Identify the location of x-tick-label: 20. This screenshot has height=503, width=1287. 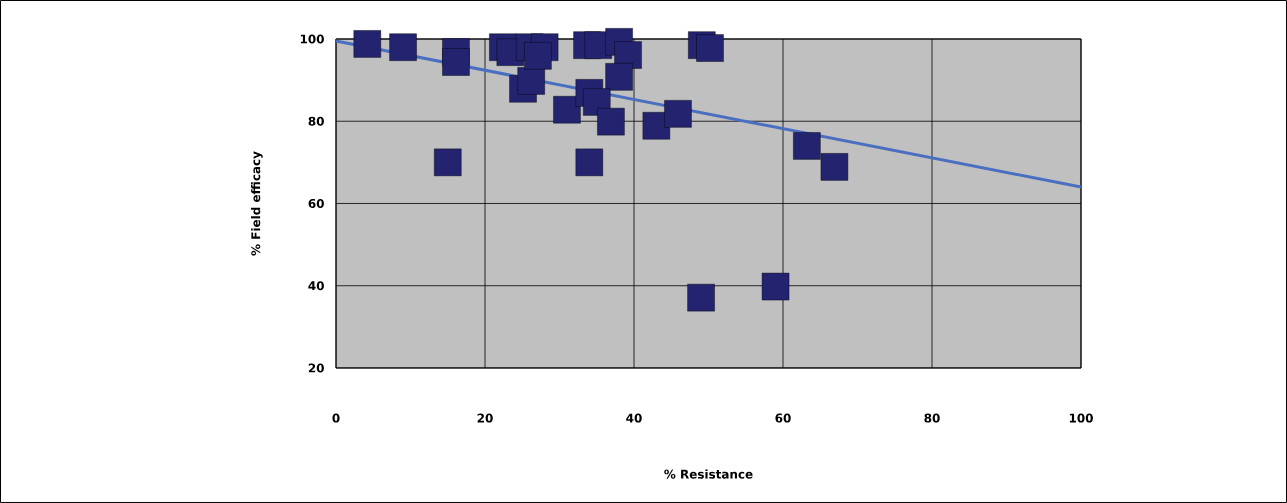
(485, 418).